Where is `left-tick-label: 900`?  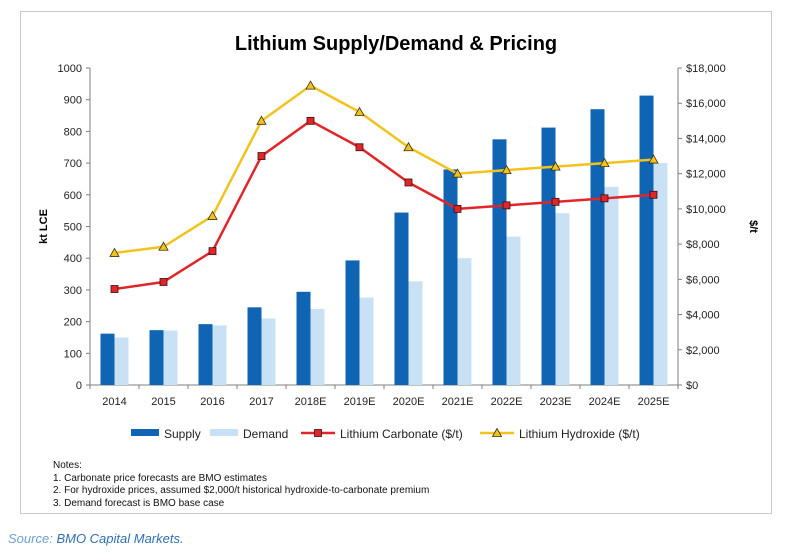
left-tick-label: 900 is located at coordinates (73, 101).